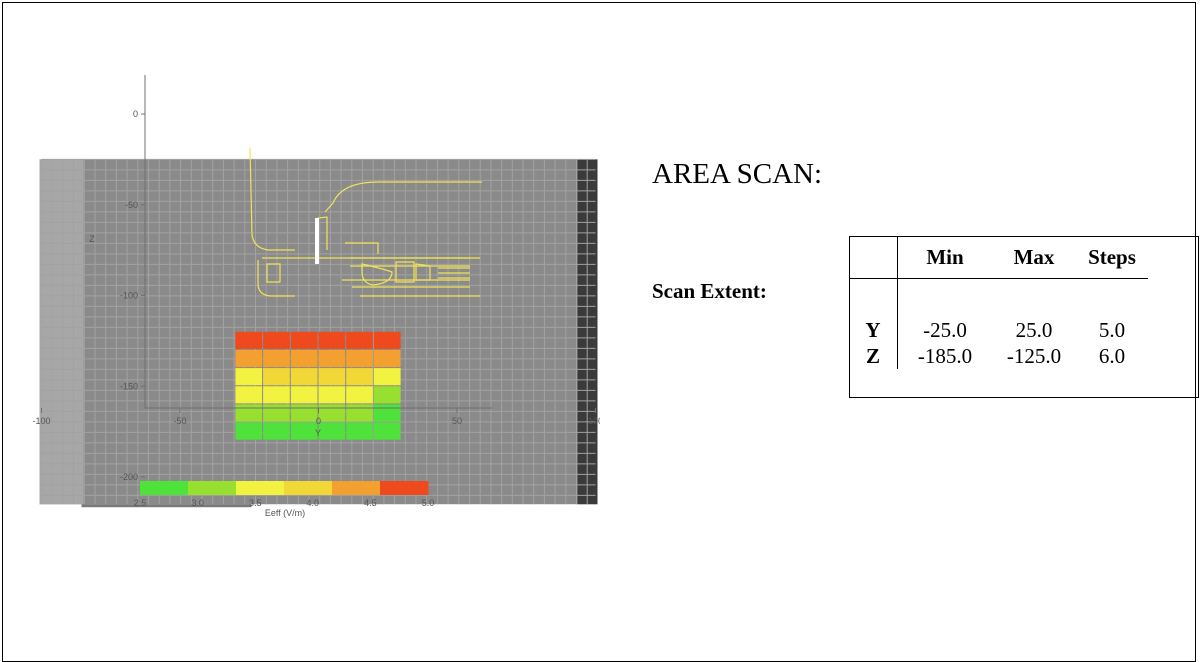  What do you see at coordinates (873, 356) in the screenshot?
I see `row-axis-label: Z` at bounding box center [873, 356].